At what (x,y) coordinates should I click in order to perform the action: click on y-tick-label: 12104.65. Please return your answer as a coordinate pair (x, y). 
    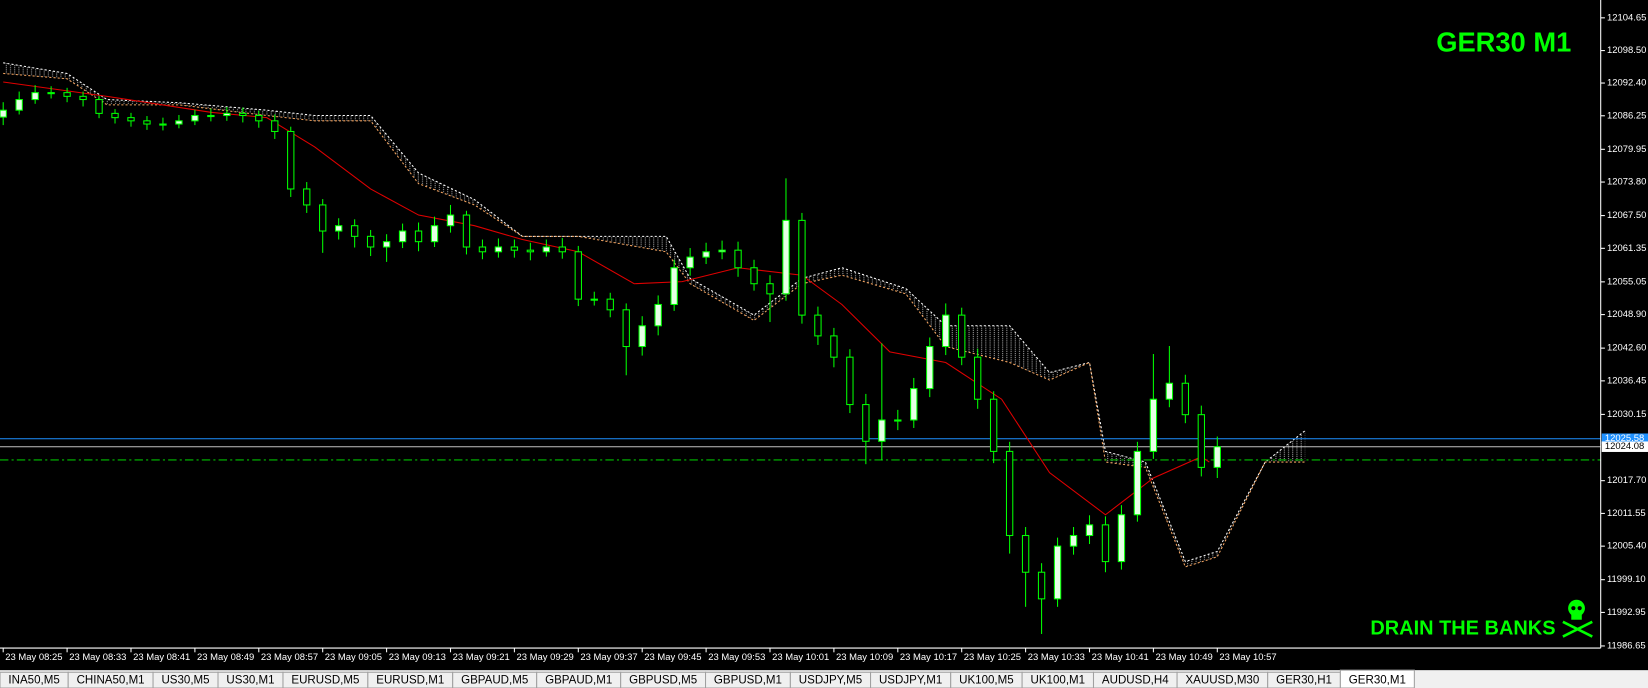
    Looking at the image, I should click on (1626, 17).